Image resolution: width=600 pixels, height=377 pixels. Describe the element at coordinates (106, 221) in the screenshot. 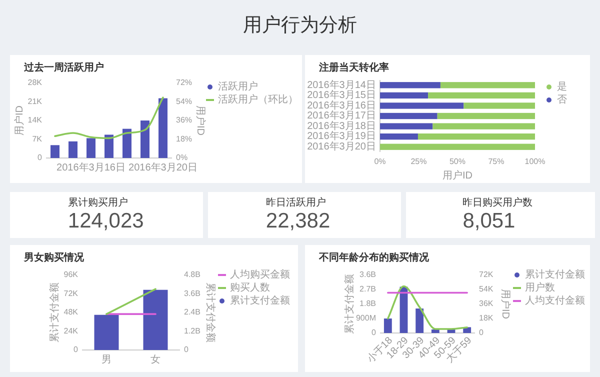

I see `text: 124,023` at that location.